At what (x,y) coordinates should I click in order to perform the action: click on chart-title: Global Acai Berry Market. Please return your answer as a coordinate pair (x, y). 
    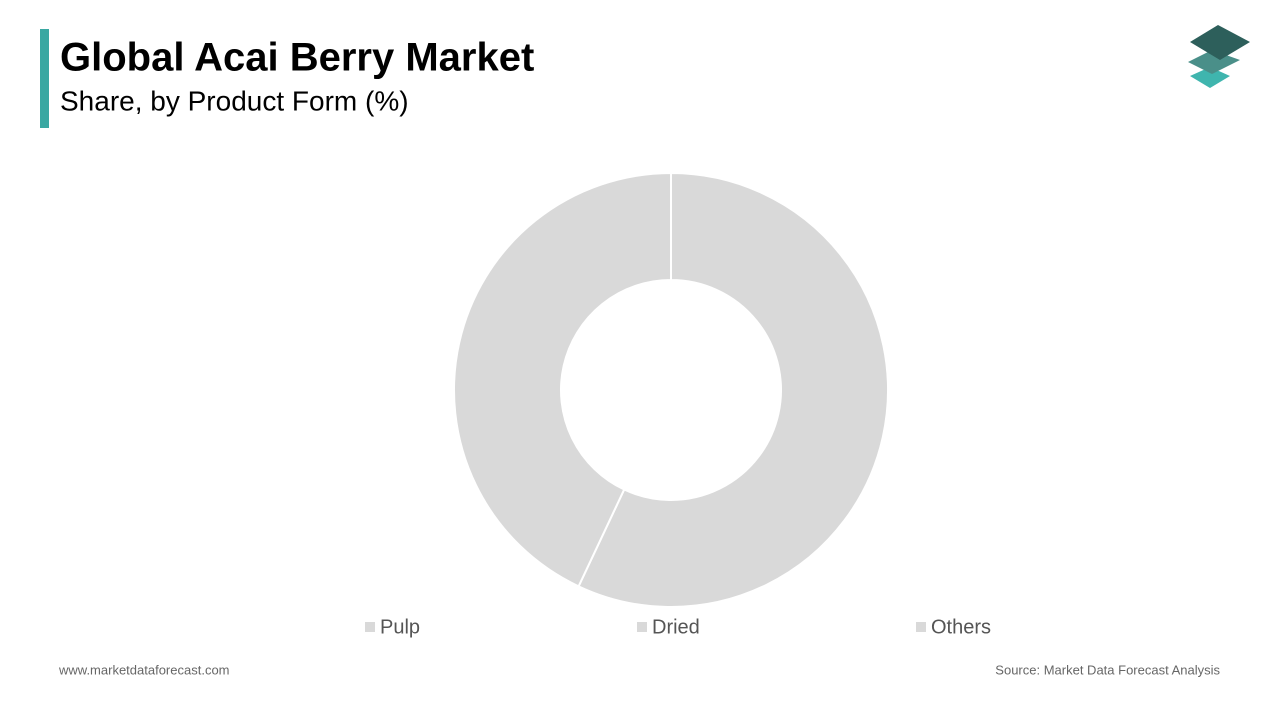
    Looking at the image, I should click on (297, 58).